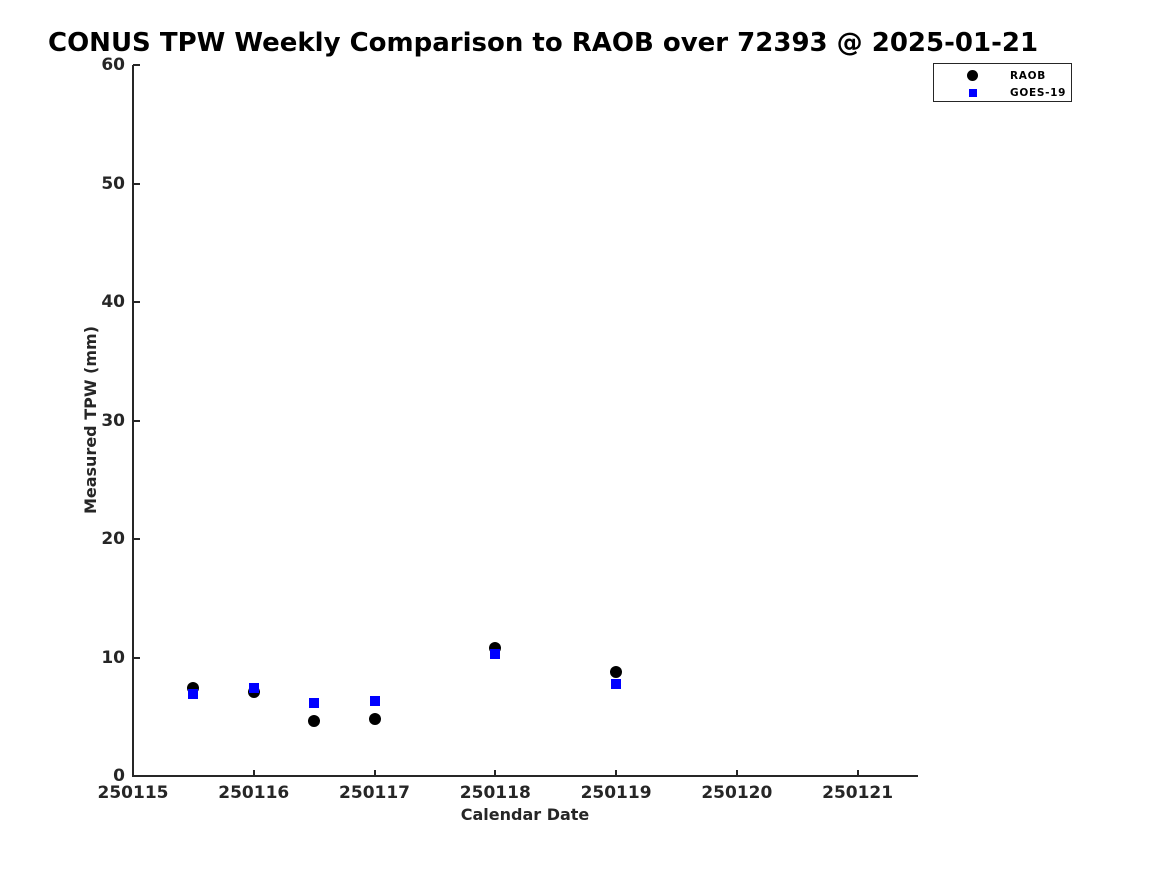 This screenshot has width=1167, height=875. I want to click on y-tick-label: 0, so click(119, 776).